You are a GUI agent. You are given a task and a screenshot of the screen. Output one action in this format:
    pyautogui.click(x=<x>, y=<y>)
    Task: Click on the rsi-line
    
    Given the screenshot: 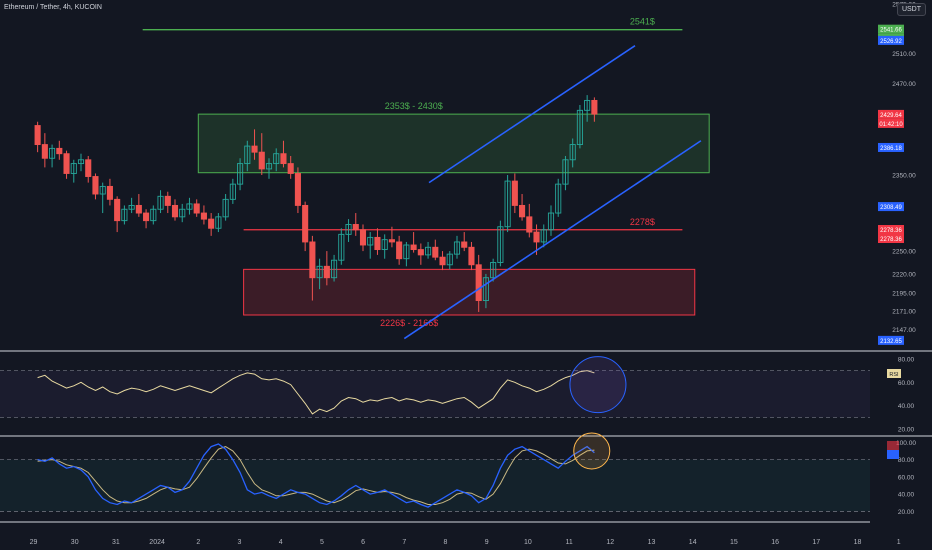 What is the action you would take?
    pyautogui.click(x=316, y=392)
    